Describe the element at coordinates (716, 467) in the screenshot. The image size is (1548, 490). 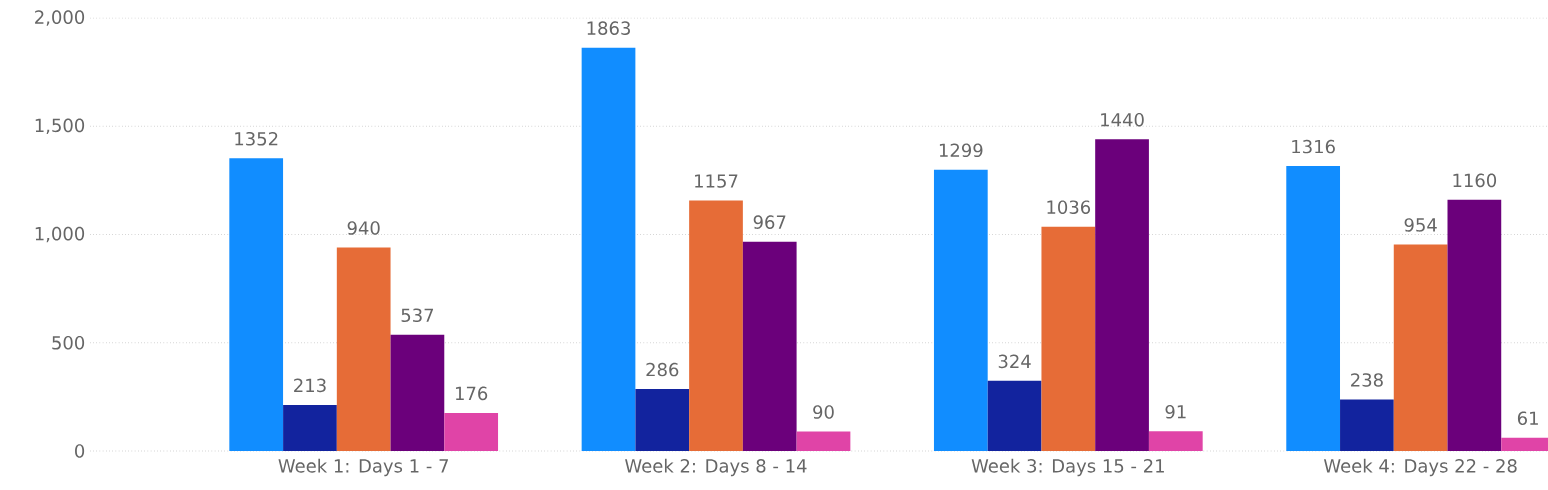
I see `x-tick-label: Week 2: Days 8 - 14` at that location.